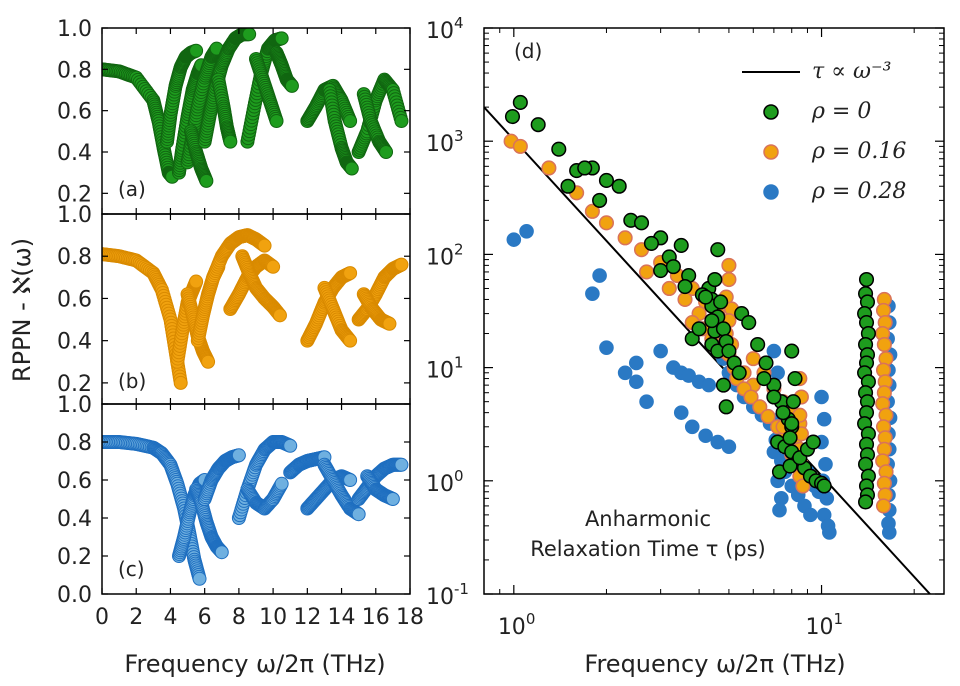 The image size is (960, 686). What do you see at coordinates (858, 151) in the screenshot?
I see `legend-label-orange: ρ = 0.16` at bounding box center [858, 151].